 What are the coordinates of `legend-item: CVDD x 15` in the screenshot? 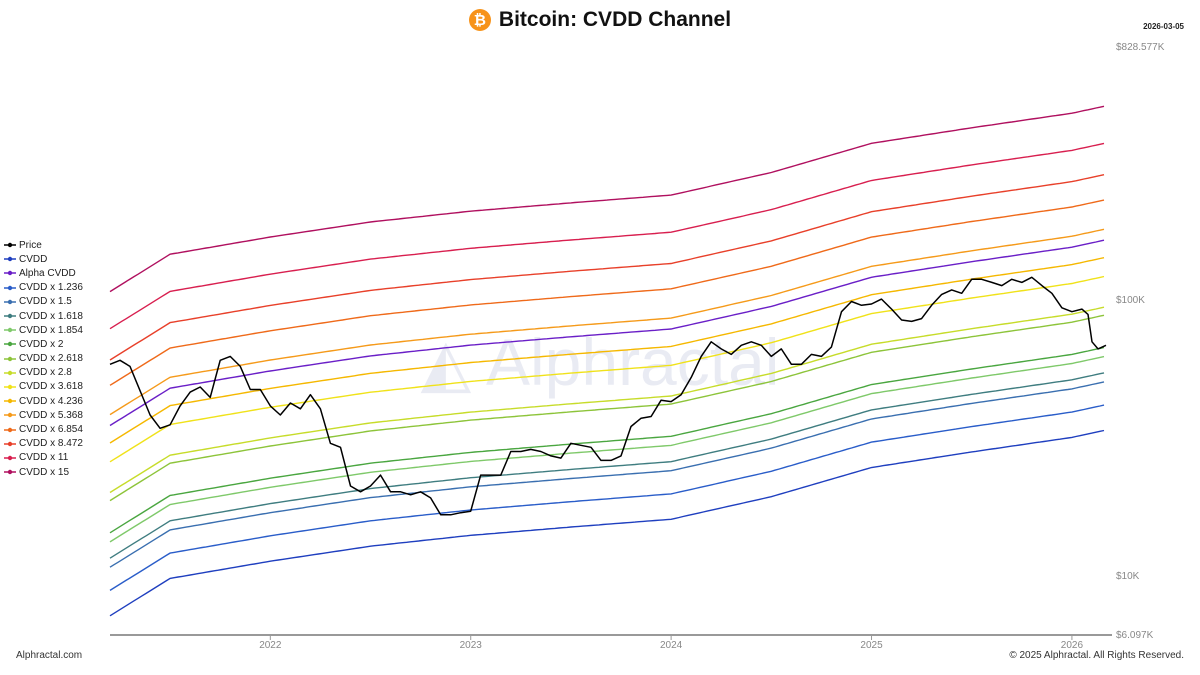 It's located at (43, 472).